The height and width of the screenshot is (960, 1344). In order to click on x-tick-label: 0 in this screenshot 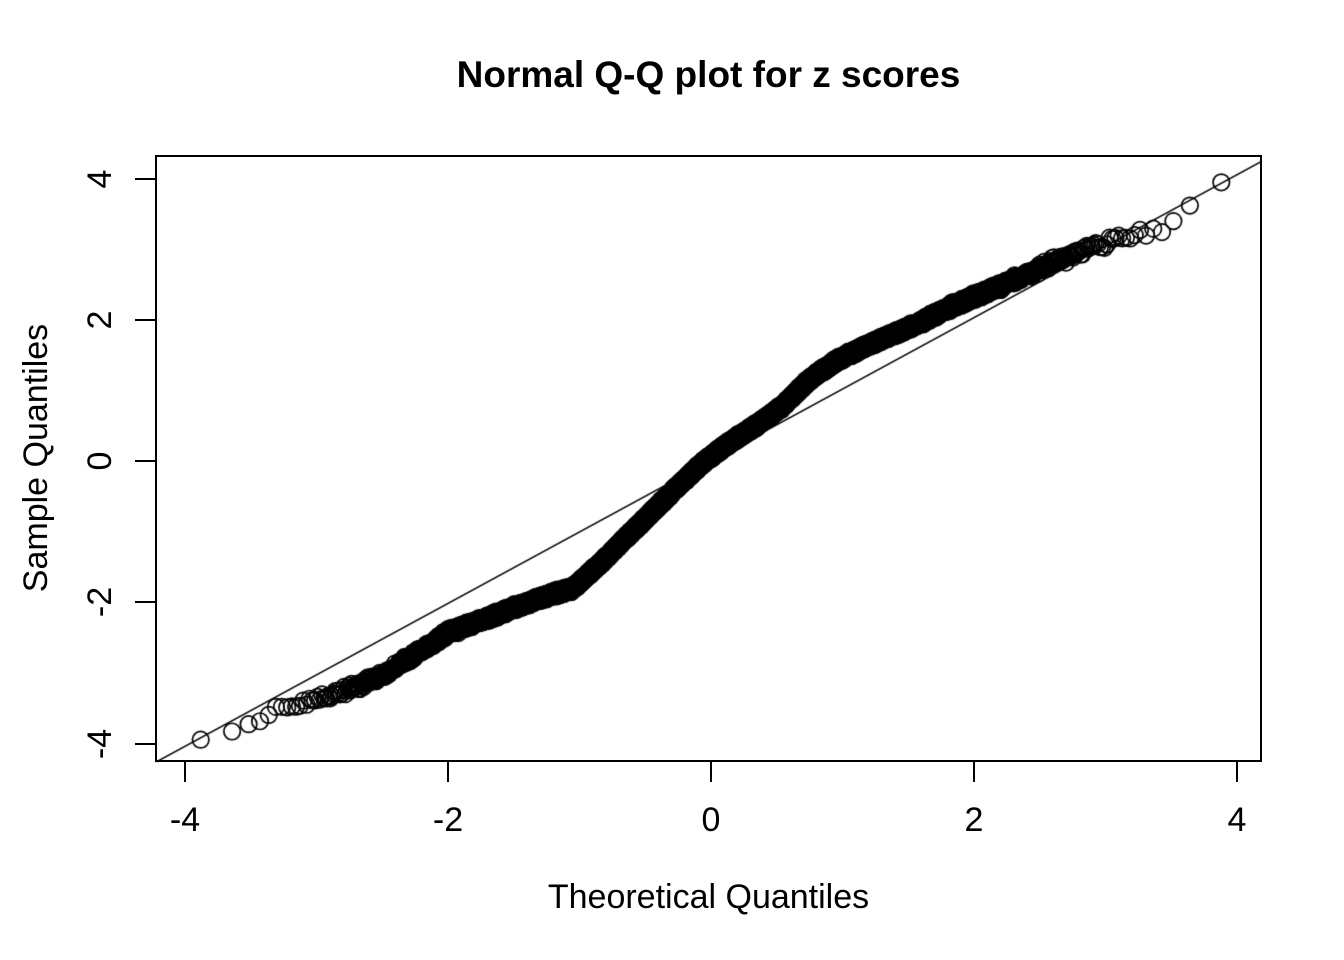, I will do `click(711, 820)`.